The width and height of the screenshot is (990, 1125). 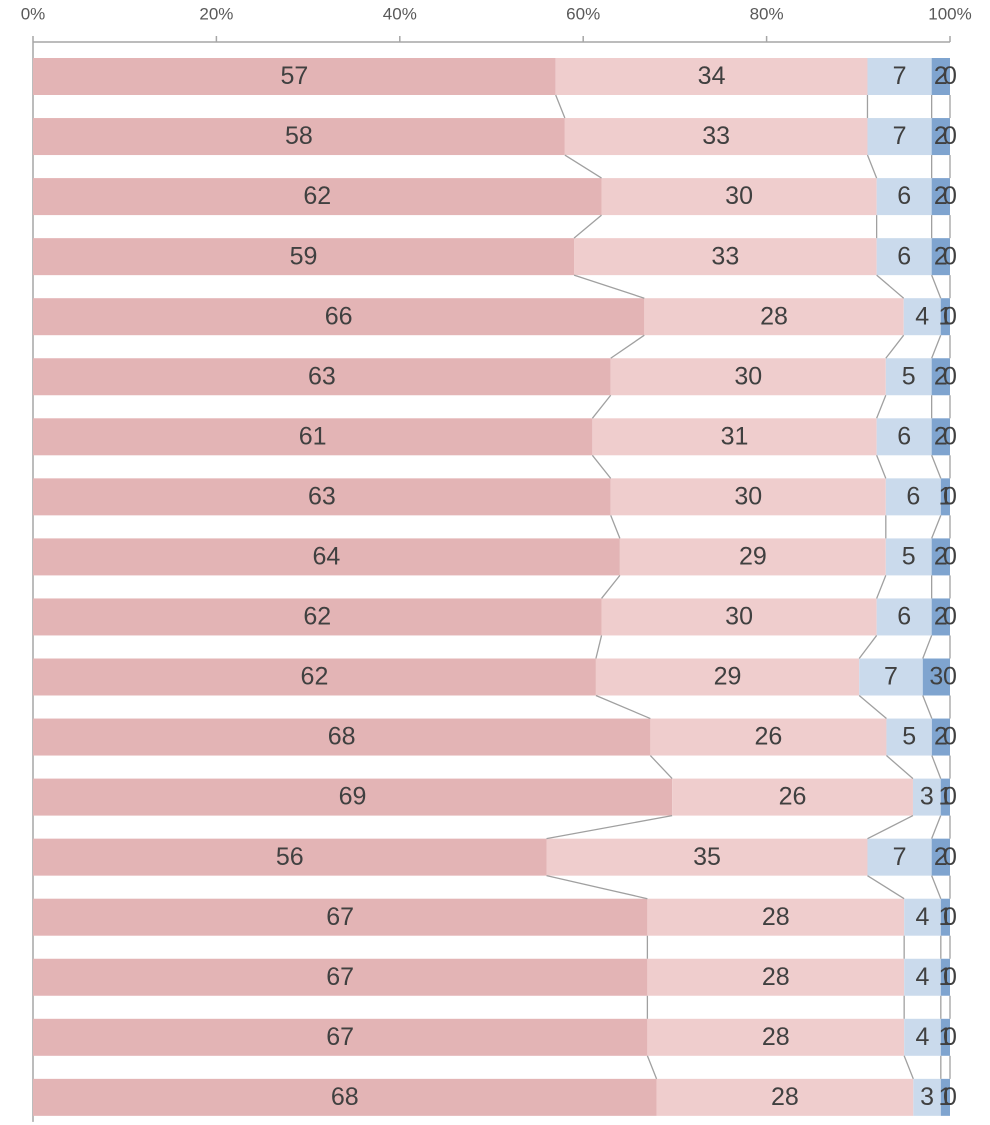 I want to click on data-label: 4, so click(x=923, y=1037).